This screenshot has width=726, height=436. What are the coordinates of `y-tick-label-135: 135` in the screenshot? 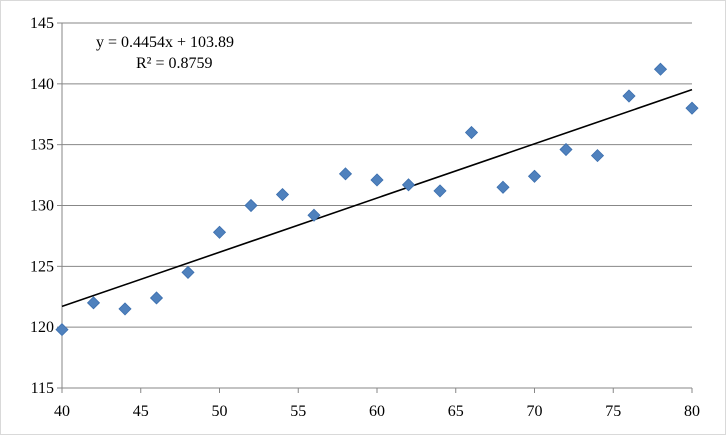 It's located at (42, 145).